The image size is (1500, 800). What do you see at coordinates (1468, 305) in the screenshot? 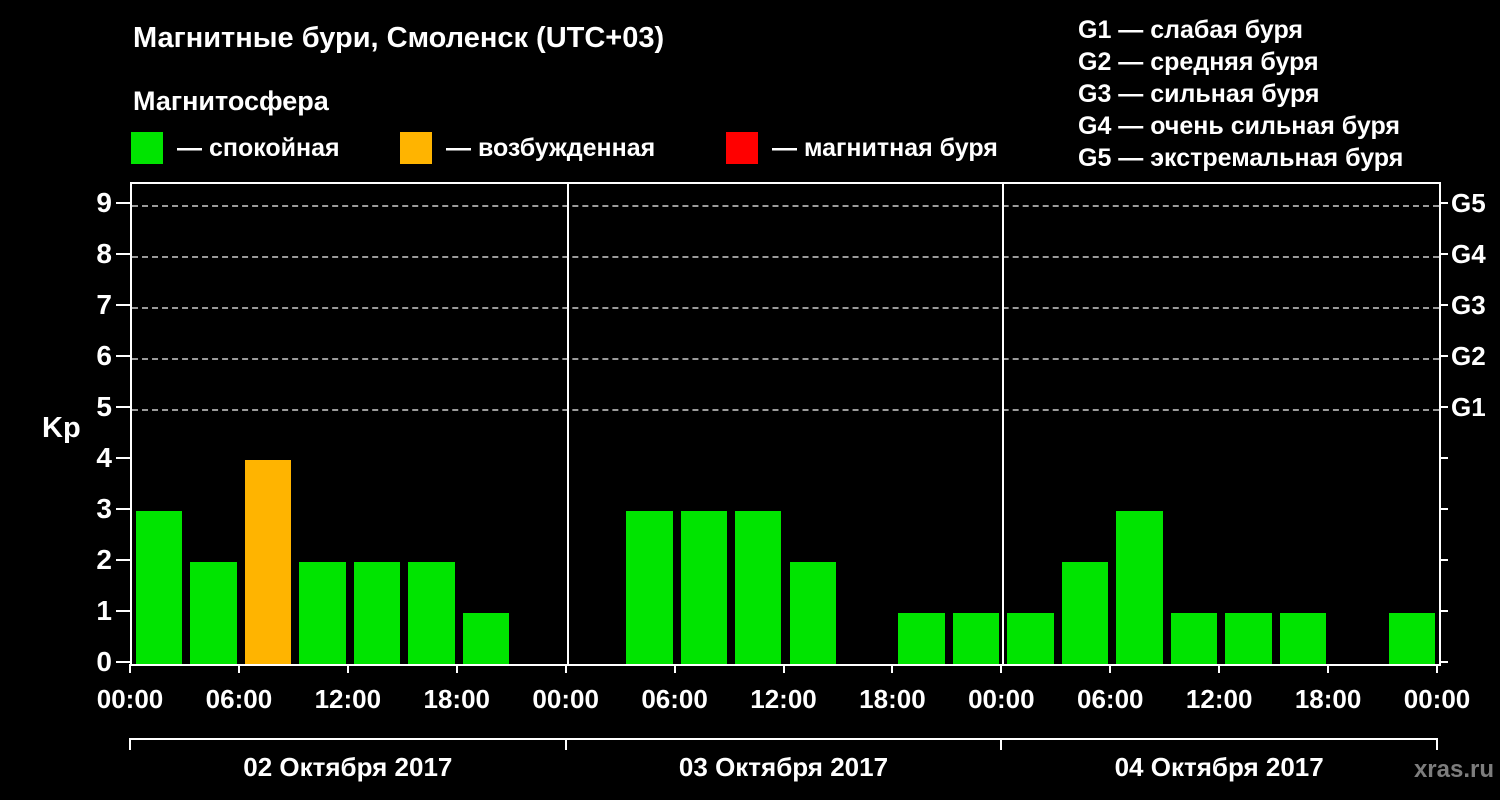
I see `right-axis-label: G3` at bounding box center [1468, 305].